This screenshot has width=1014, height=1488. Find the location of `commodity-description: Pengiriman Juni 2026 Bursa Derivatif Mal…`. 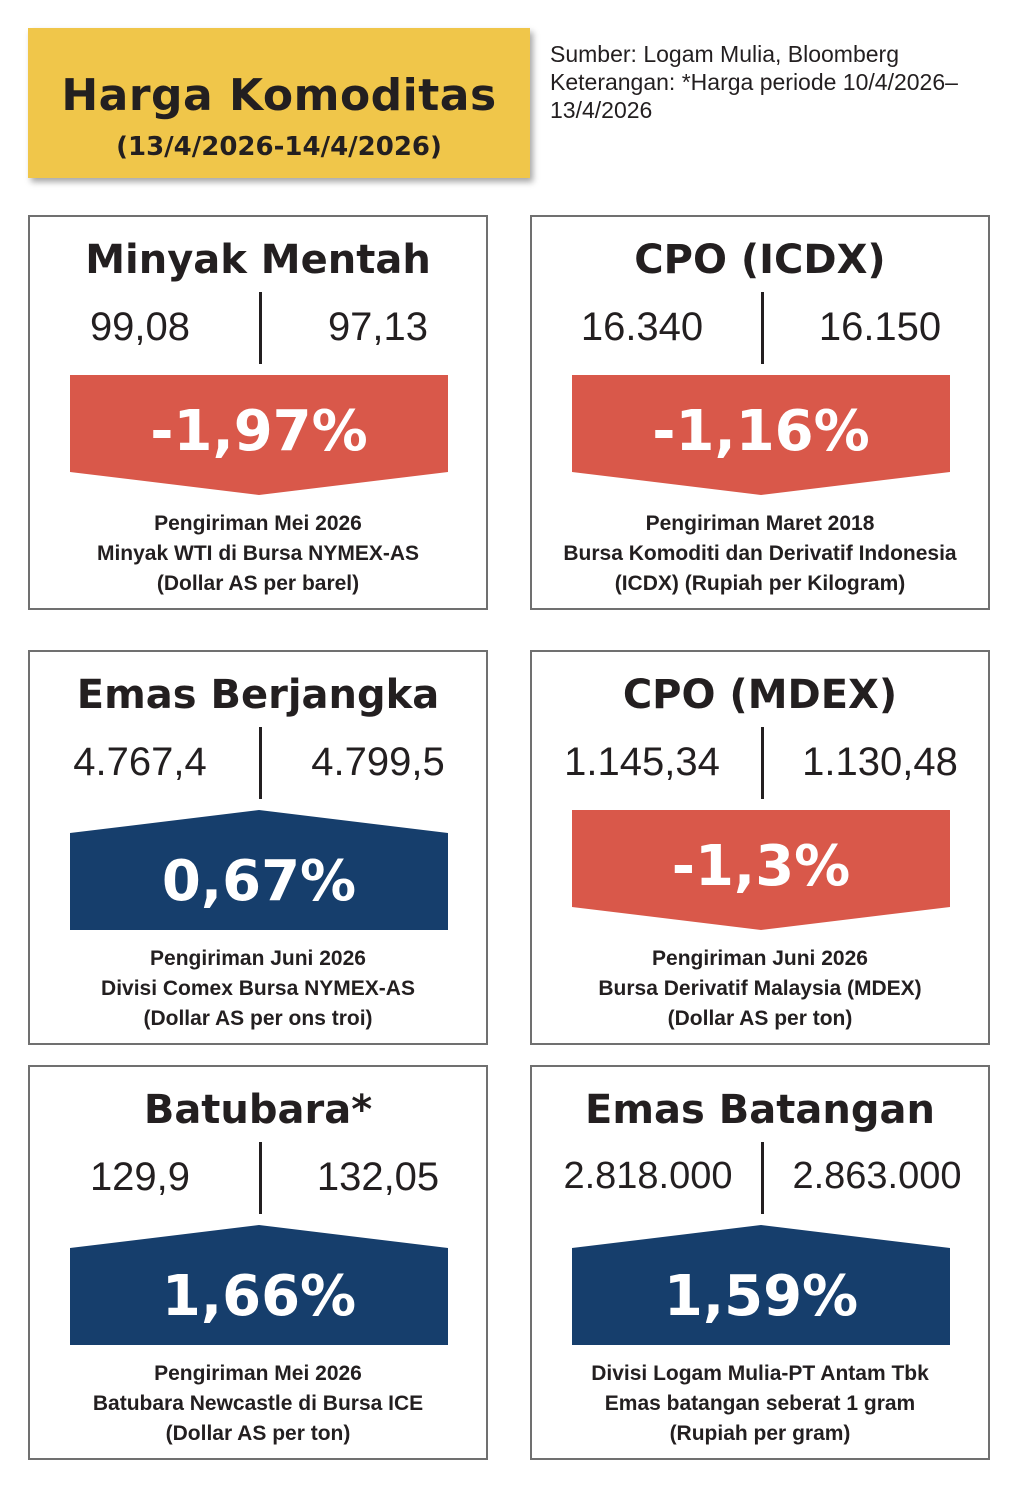

commodity-description: Pengiriman Juni 2026 Bursa Derivatif Mal… is located at coordinates (760, 989).